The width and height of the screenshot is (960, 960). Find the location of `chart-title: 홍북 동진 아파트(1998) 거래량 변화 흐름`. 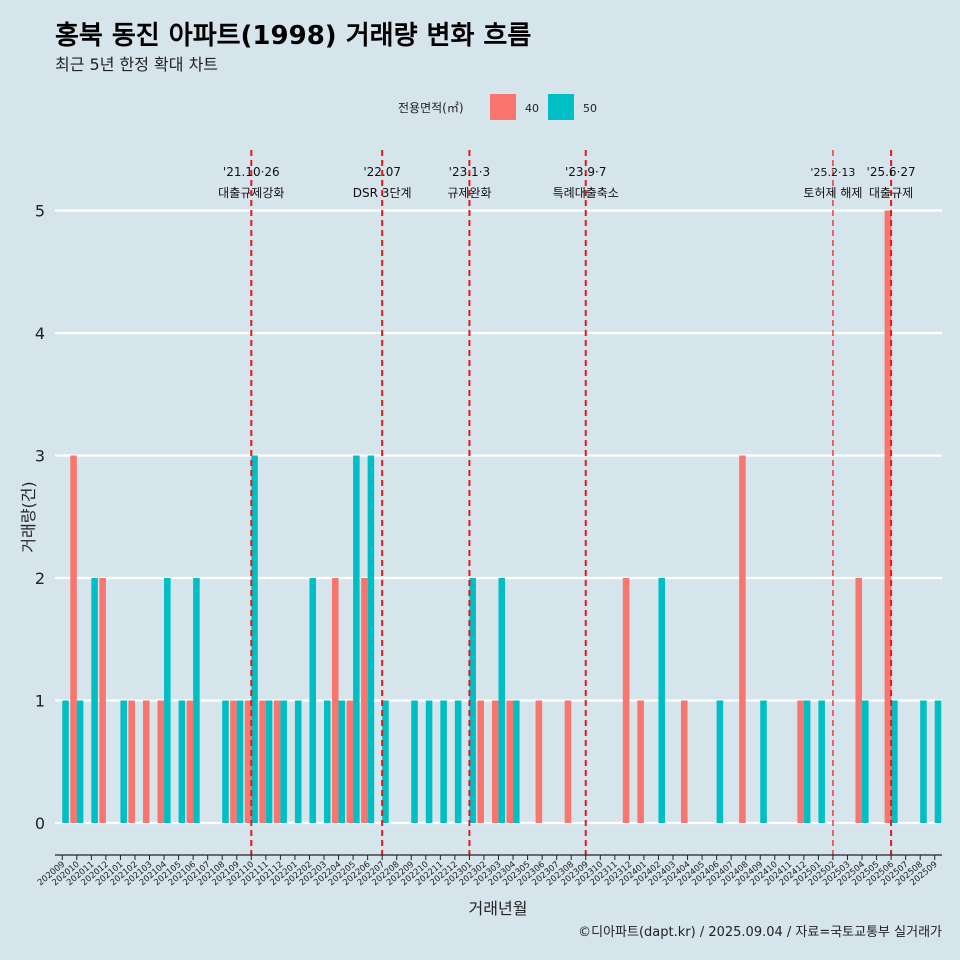

chart-title: 홍북 동진 아파트(1998) 거래량 변화 흐름 is located at coordinates (293, 36).